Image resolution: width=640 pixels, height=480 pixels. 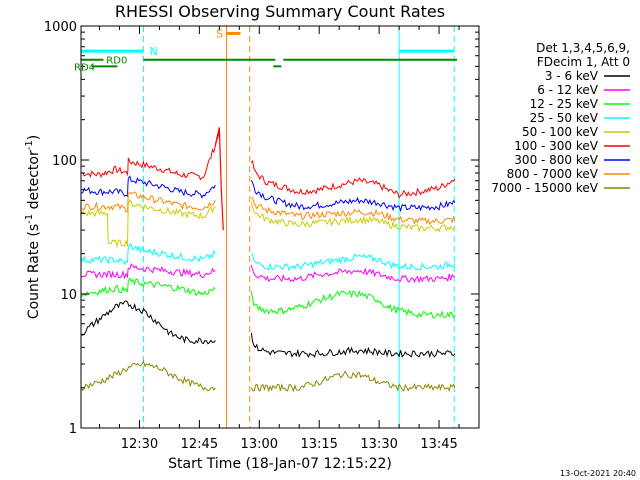 What do you see at coordinates (116, 61) in the screenshot?
I see `rd0-label: RD0` at bounding box center [116, 61].